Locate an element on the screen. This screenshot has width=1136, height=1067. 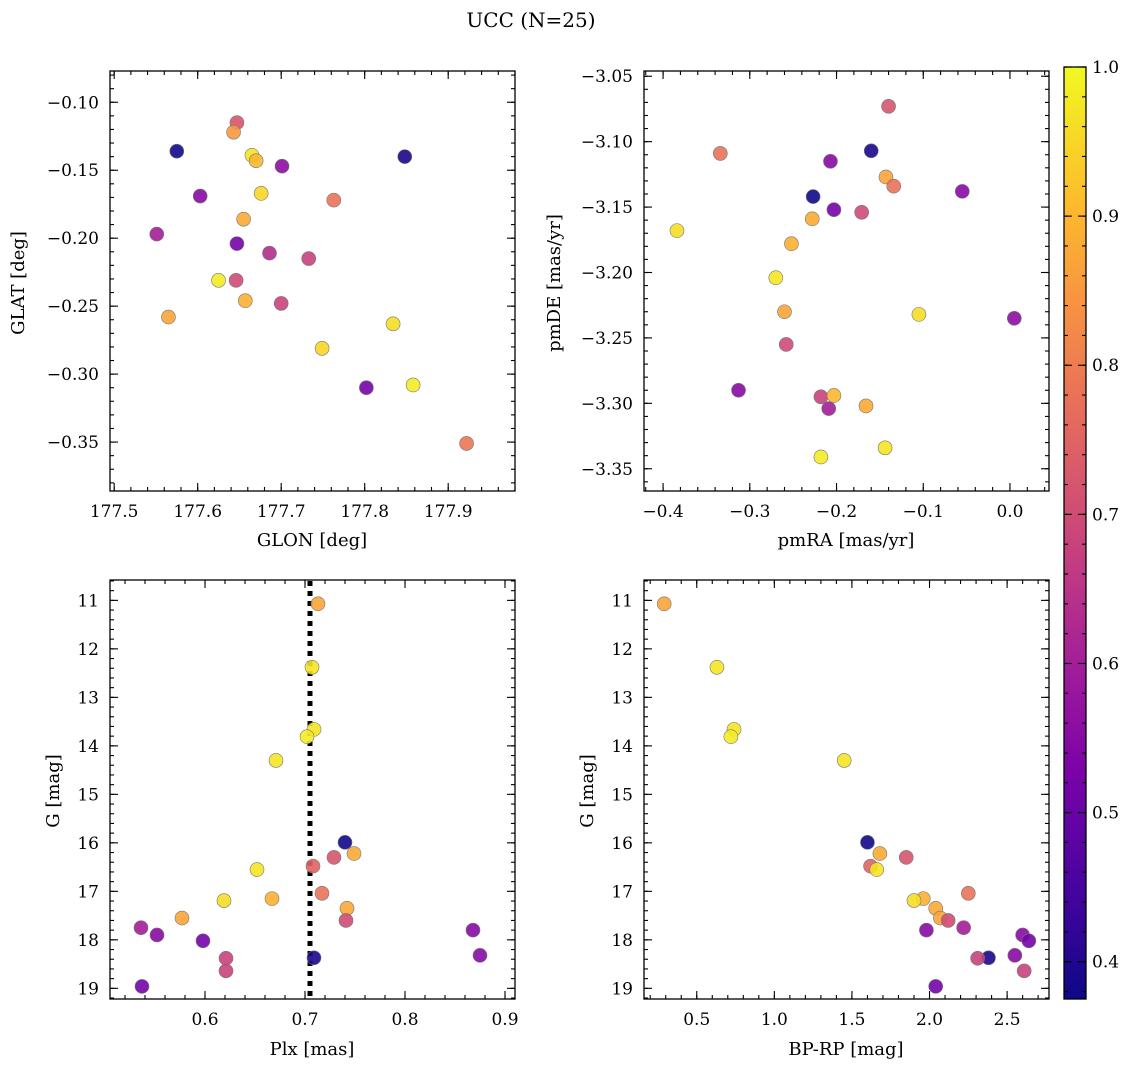
y-tick-label: 13 is located at coordinates (622, 698).